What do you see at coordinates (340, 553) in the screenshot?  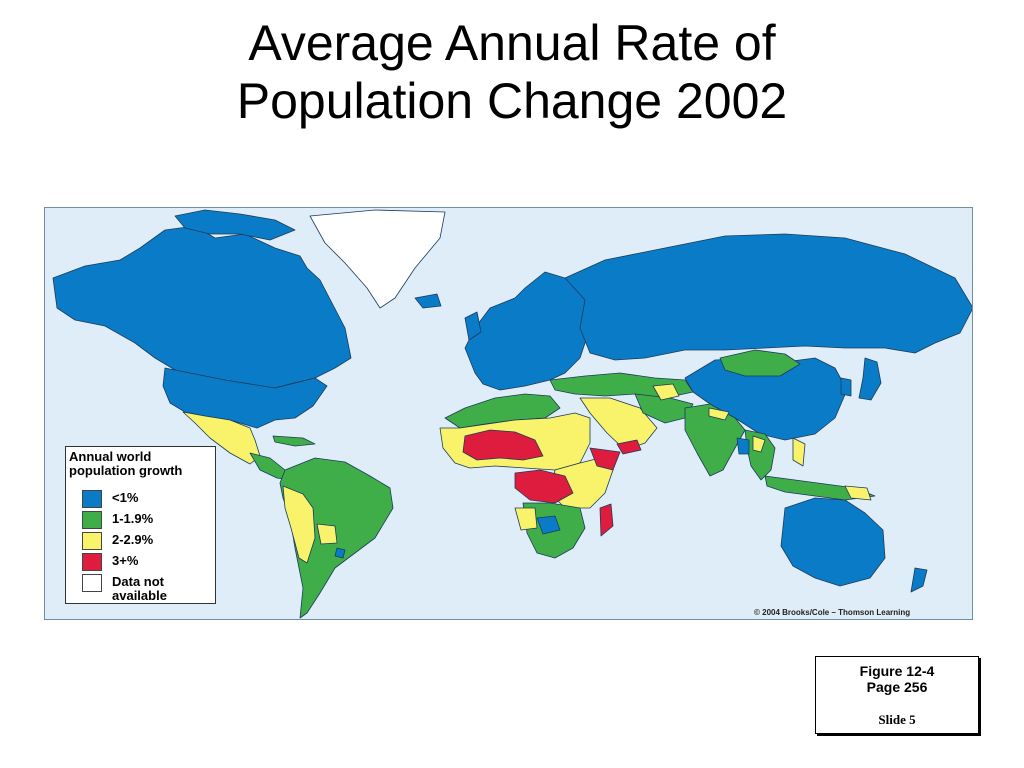 I see `region-uruguay` at bounding box center [340, 553].